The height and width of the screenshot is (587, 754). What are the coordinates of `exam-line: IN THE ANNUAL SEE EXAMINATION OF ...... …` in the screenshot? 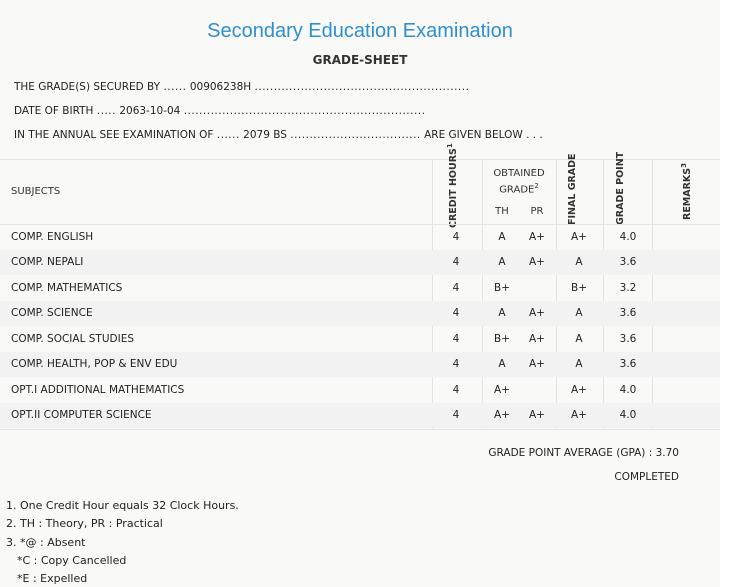 It's located at (278, 135).